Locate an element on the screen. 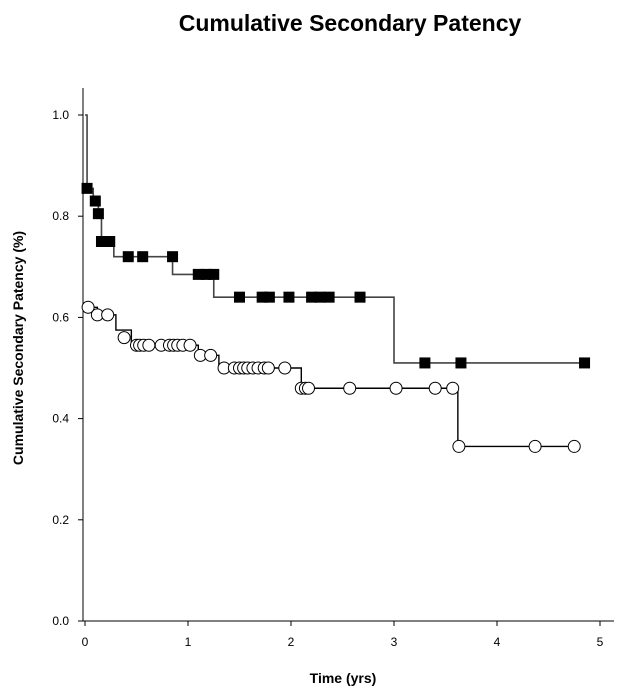 The height and width of the screenshot is (690, 635). x-tick-label: 4 is located at coordinates (497, 642).